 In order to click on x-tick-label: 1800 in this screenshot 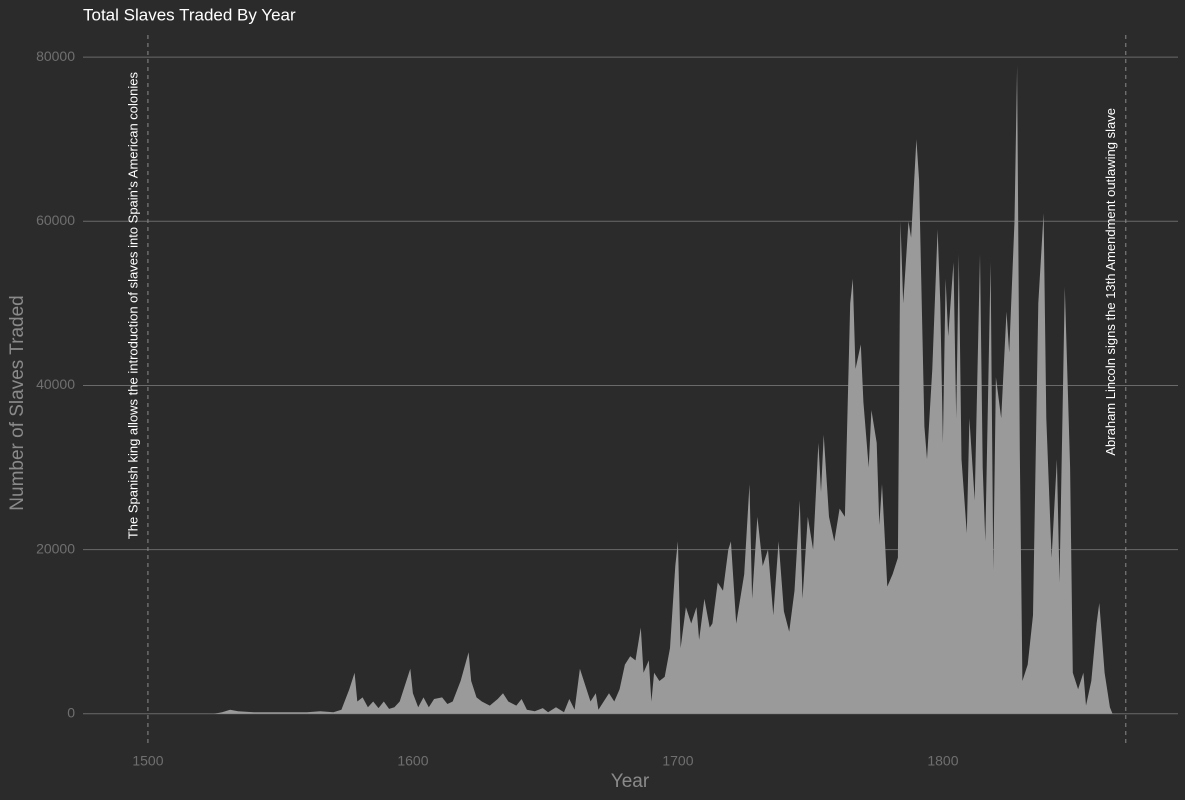, I will do `click(942, 761)`.